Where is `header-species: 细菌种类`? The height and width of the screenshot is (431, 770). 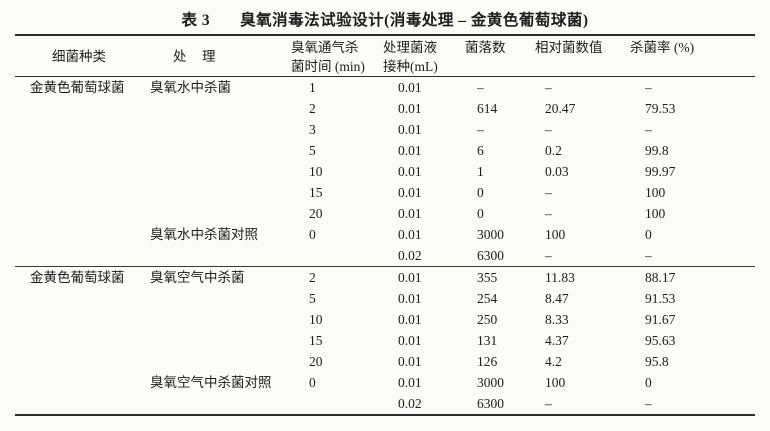
header-species: 细菌种类 is located at coordinates (79, 56).